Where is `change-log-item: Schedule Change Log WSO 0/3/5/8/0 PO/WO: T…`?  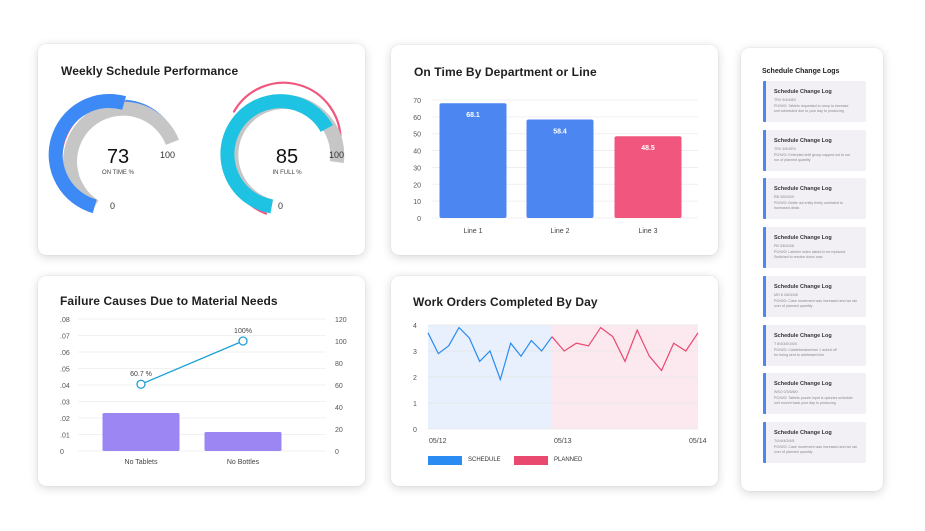
change-log-item: Schedule Change Log WSO 0/3/5/8/0 PO/WO: T… is located at coordinates (814, 394).